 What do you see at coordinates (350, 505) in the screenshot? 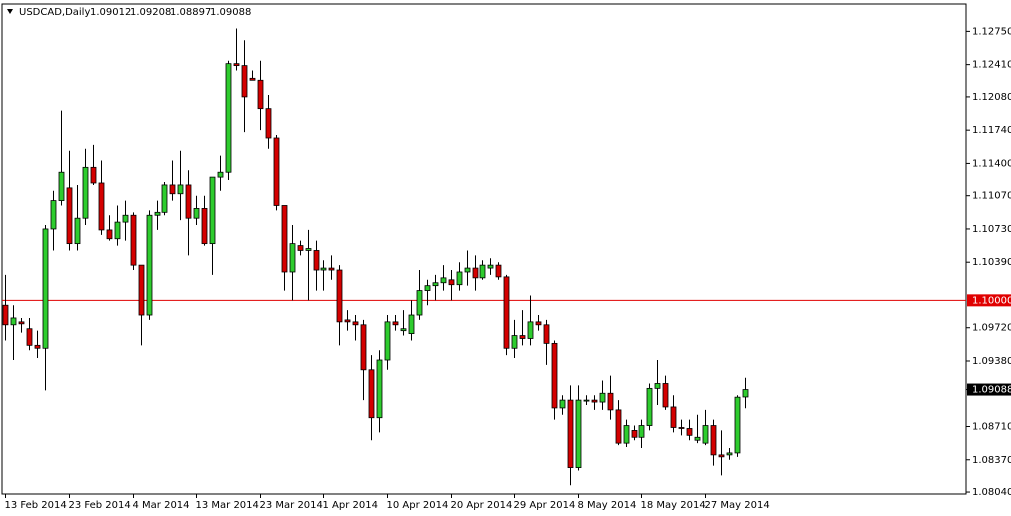
I see `x-tick-label: 1 Apr 2014` at bounding box center [350, 505].